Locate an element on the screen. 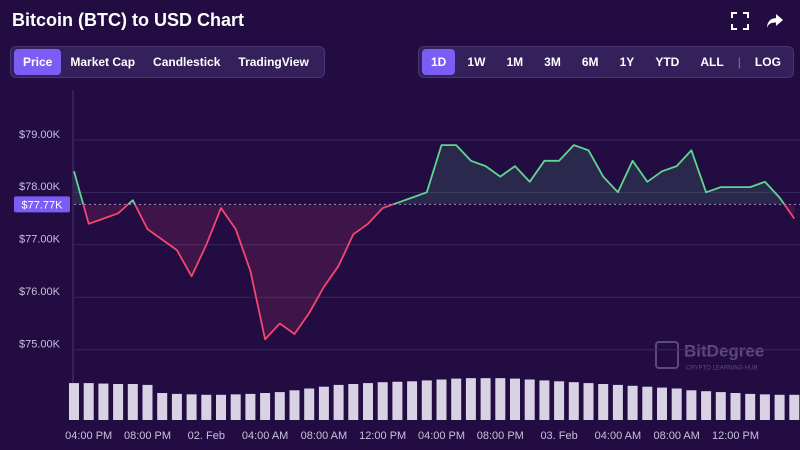 The height and width of the screenshot is (450, 800). watermark: BitDegree CRYPTO LEARNING HUB is located at coordinates (709, 356).